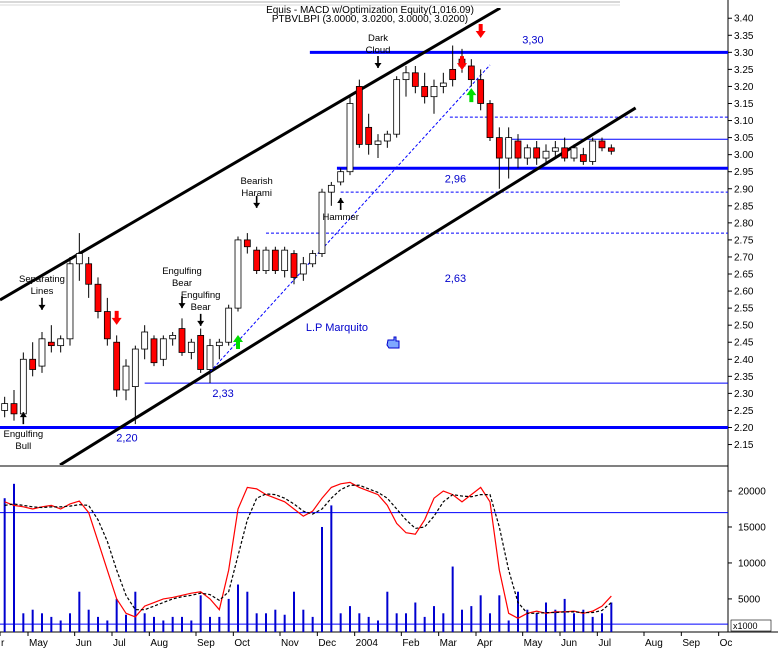  I want to click on y-tick-label: 3.25, so click(744, 70).